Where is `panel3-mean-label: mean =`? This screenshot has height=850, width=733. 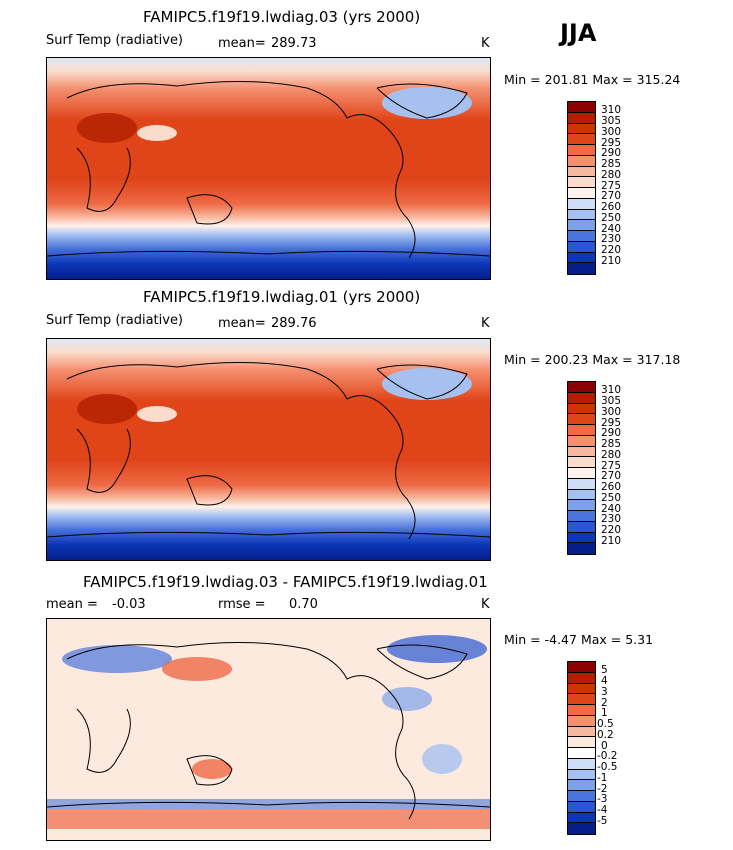 panel3-mean-label: mean = is located at coordinates (72, 604).